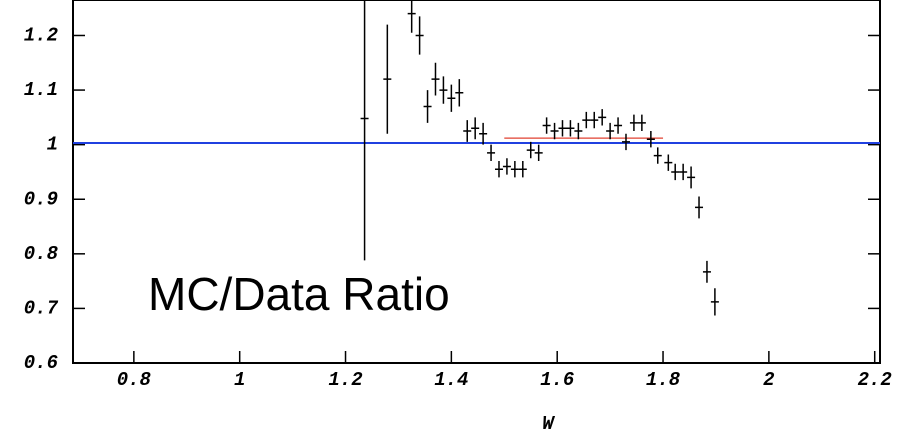 This screenshot has height=437, width=921. What do you see at coordinates (134, 380) in the screenshot?
I see `x-tick-label: 0.8` at bounding box center [134, 380].